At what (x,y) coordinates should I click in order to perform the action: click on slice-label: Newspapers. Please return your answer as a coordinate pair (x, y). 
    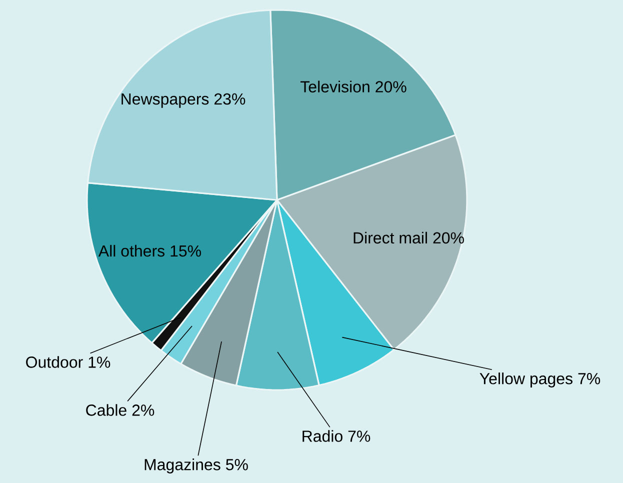
    Looking at the image, I should click on (165, 101).